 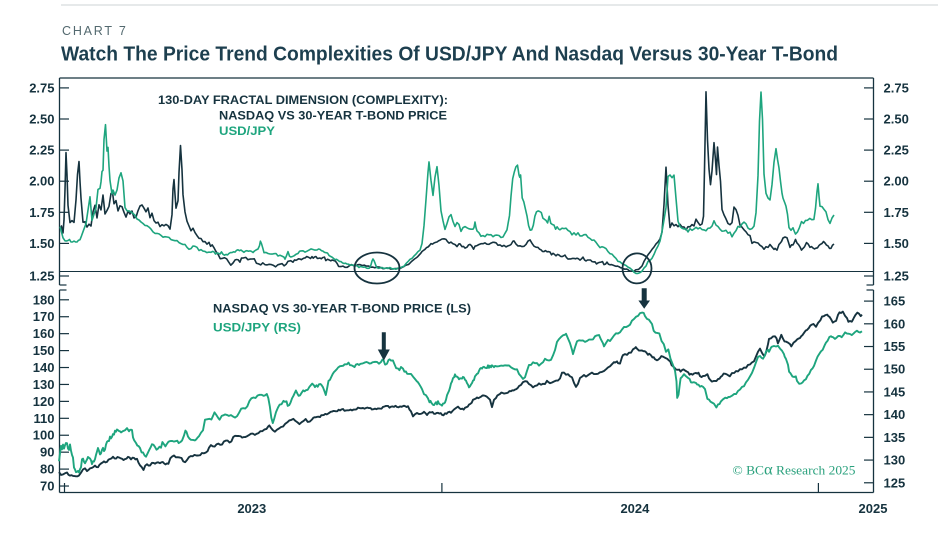 What do you see at coordinates (895, 301) in the screenshot?
I see `svg-text: 165` at bounding box center [895, 301].